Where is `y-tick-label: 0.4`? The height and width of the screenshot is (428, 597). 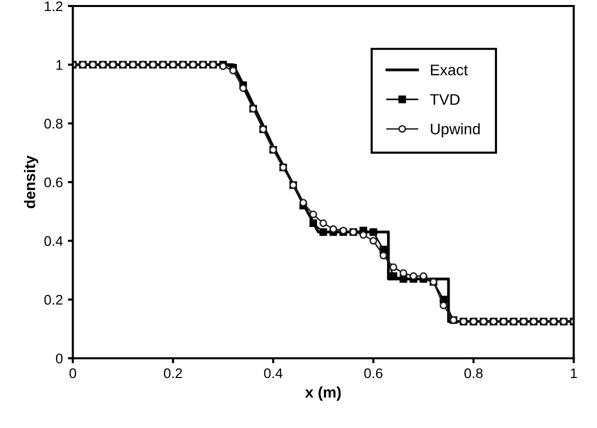 y-tick-label: 0.4 is located at coordinates (53, 241).